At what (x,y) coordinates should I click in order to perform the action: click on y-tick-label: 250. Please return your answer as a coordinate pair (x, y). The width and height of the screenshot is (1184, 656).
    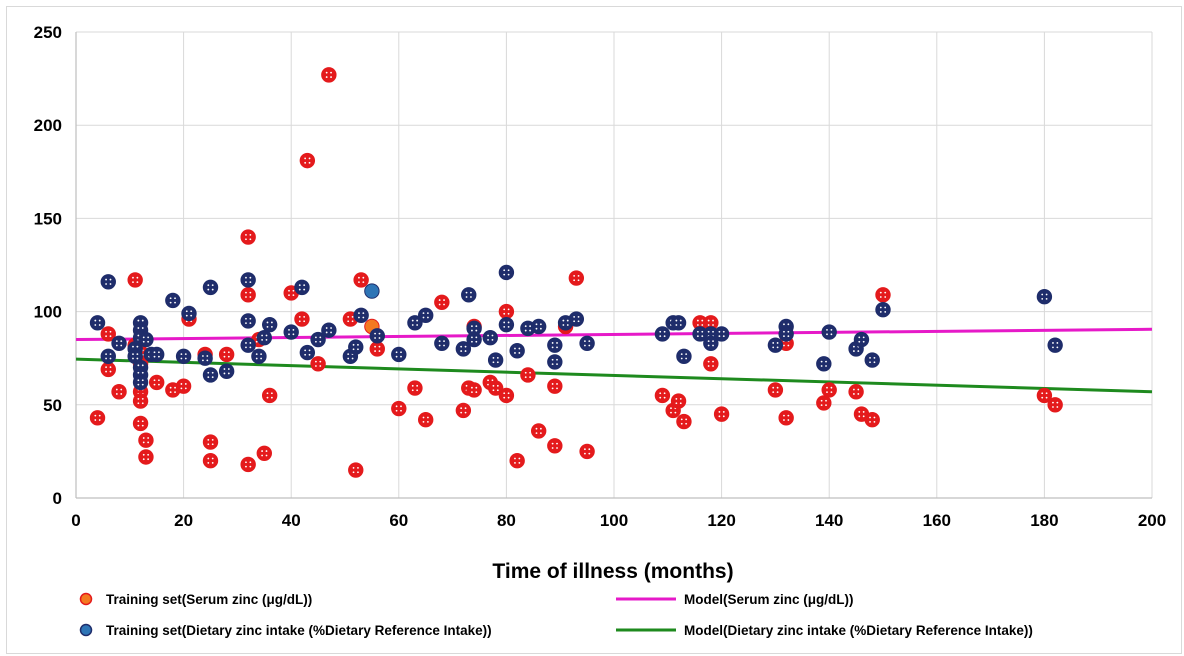
    Looking at the image, I should click on (48, 32).